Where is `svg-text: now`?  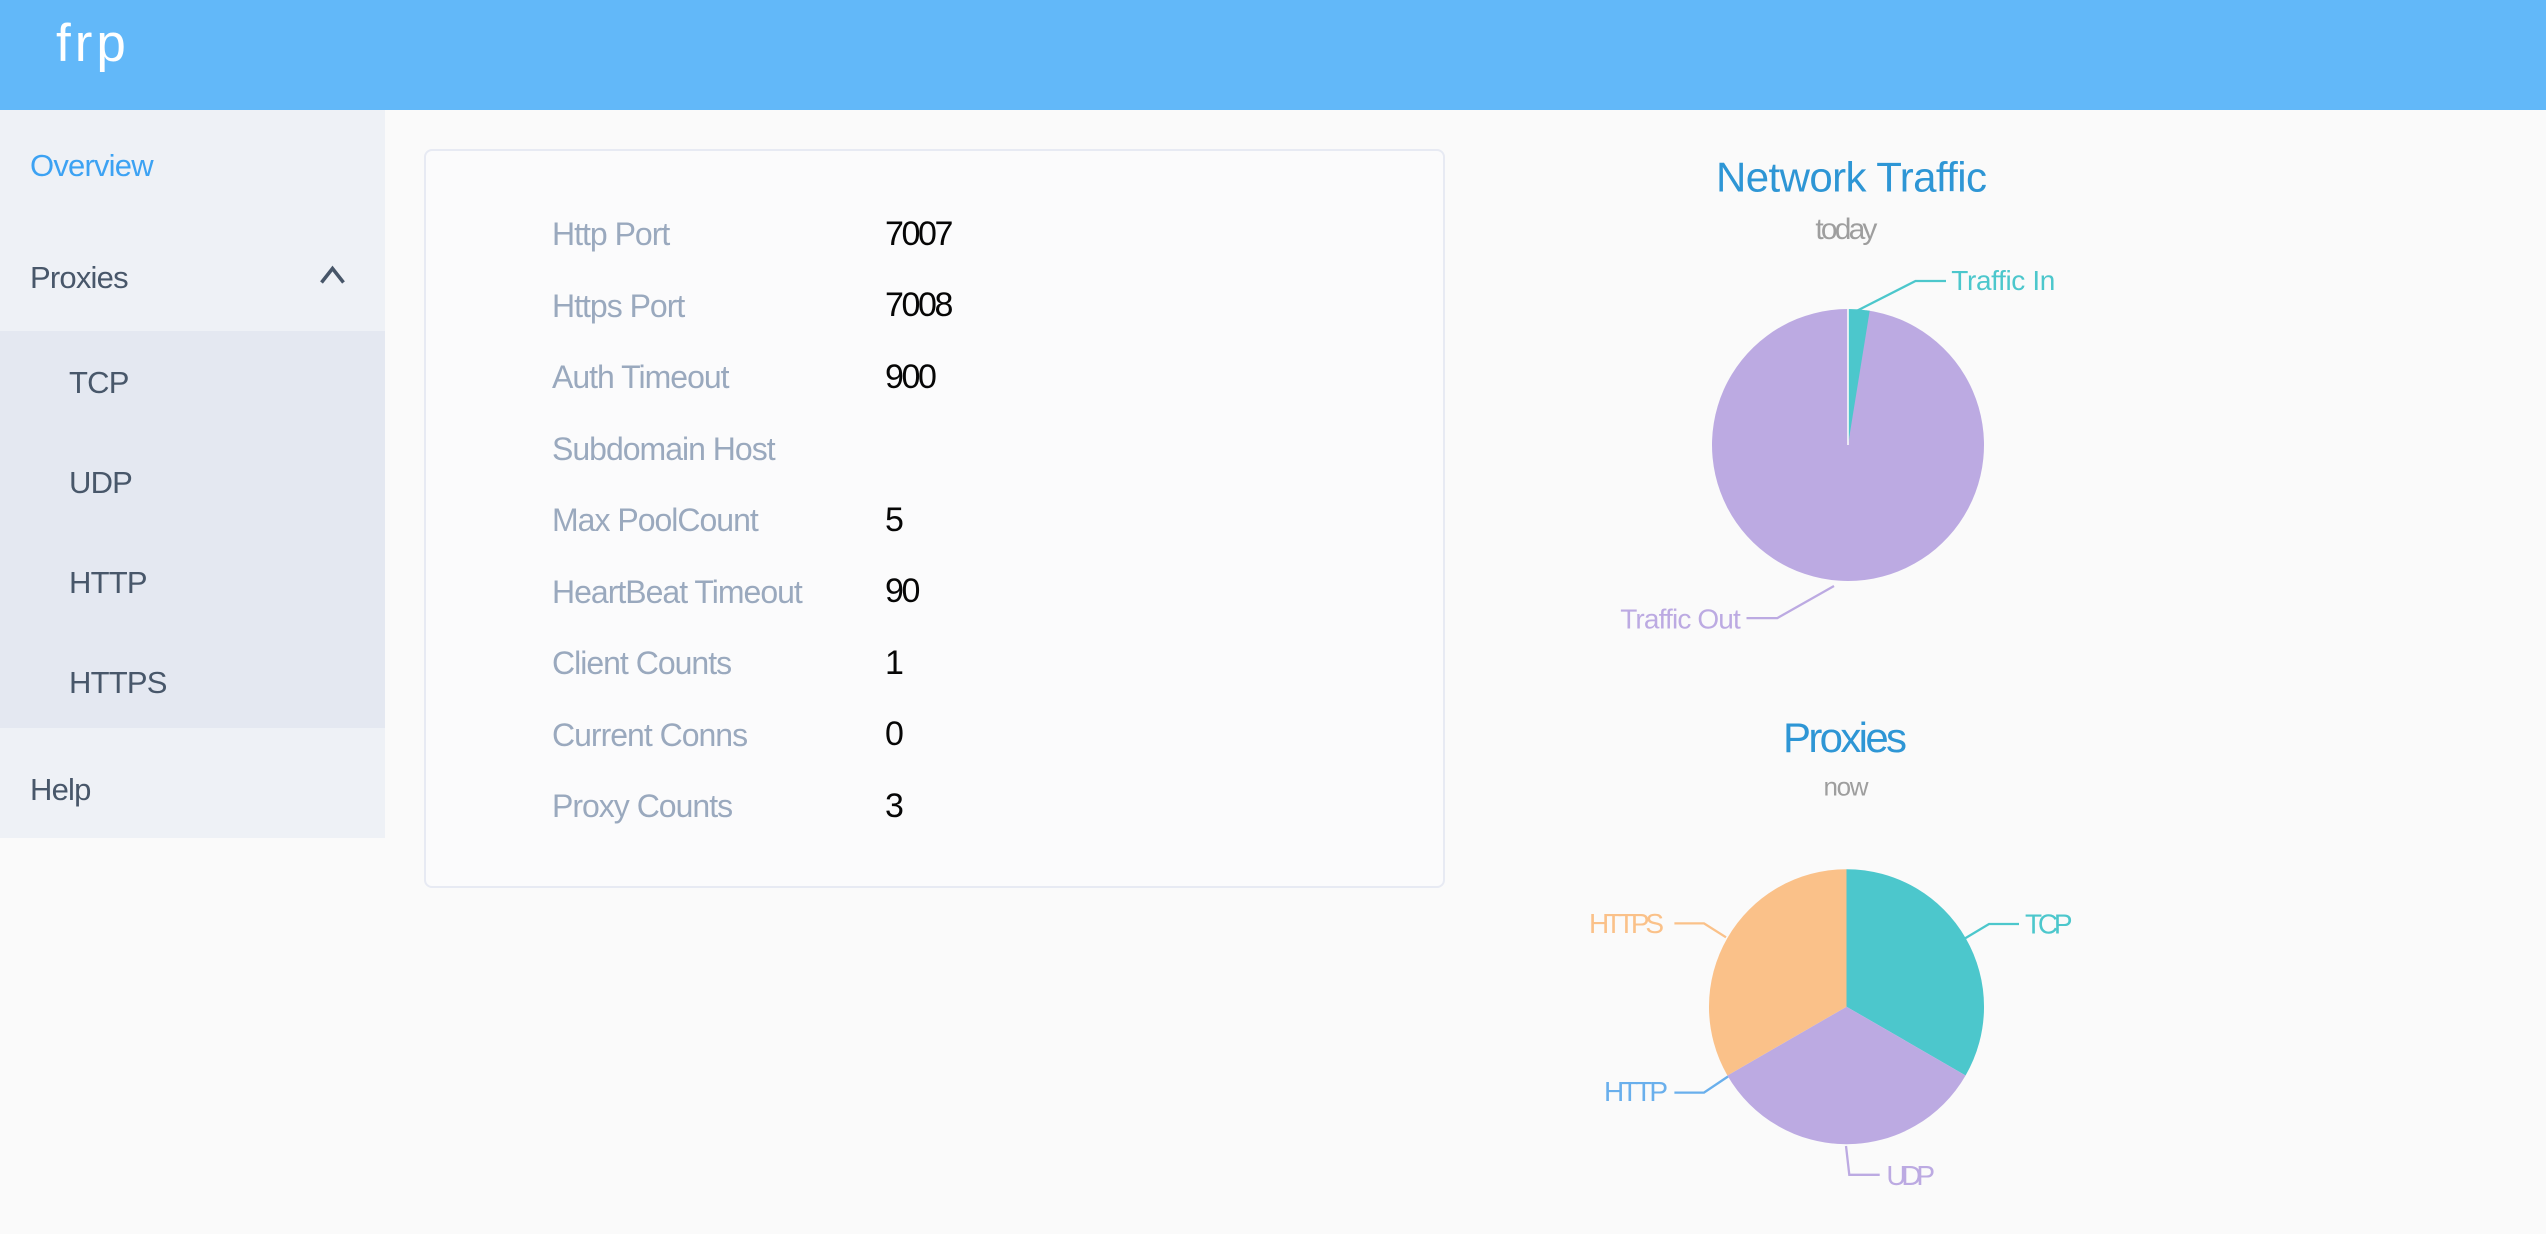 svg-text: now is located at coordinates (1846, 787).